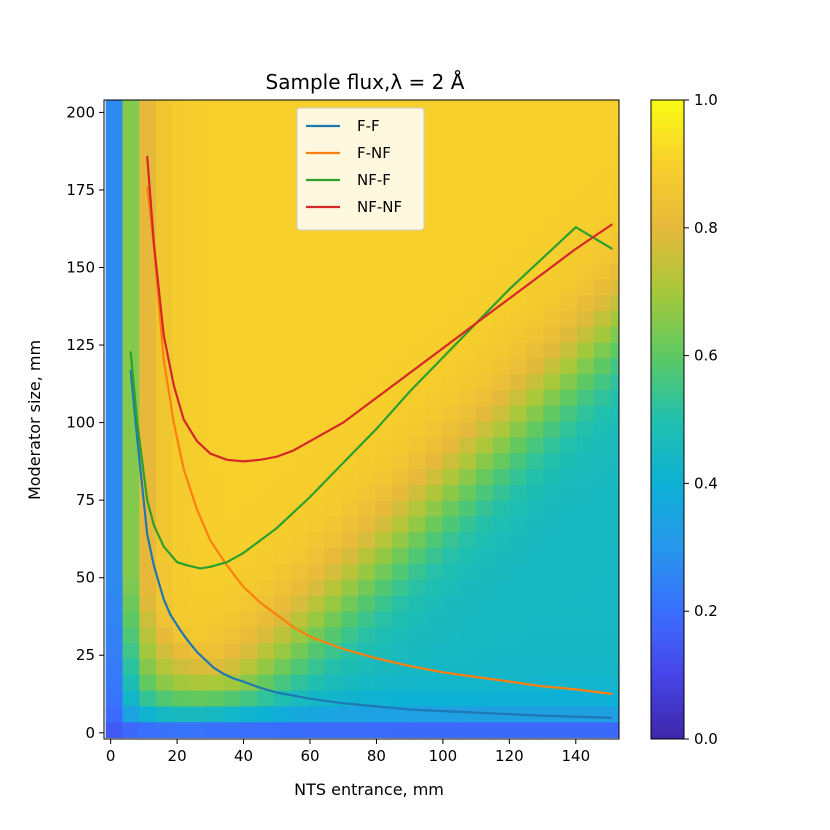  Describe the element at coordinates (374, 180) in the screenshot. I see `legend-label: NF-F` at that location.